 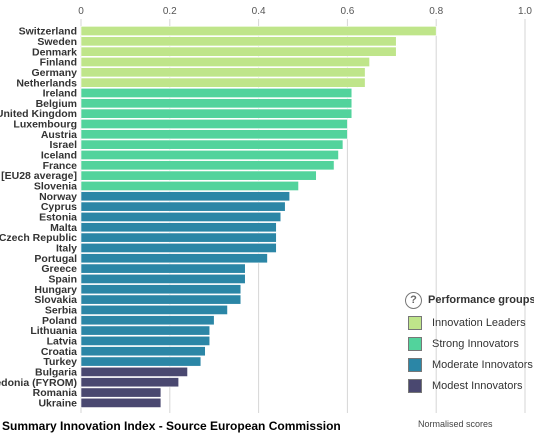 I want to click on legend-item-modest-innovators: Modest Innovators, so click(x=469, y=386).